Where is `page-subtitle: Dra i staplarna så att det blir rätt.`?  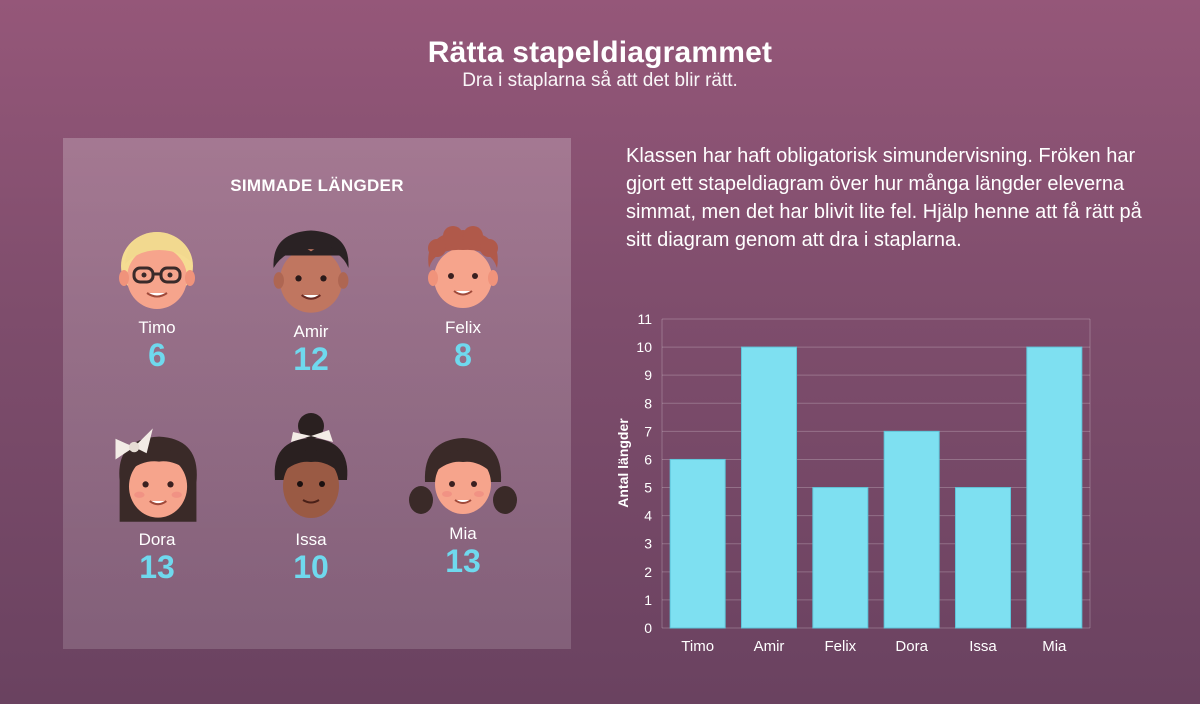 page-subtitle: Dra i staplarna så att det blir rätt. is located at coordinates (600, 80).